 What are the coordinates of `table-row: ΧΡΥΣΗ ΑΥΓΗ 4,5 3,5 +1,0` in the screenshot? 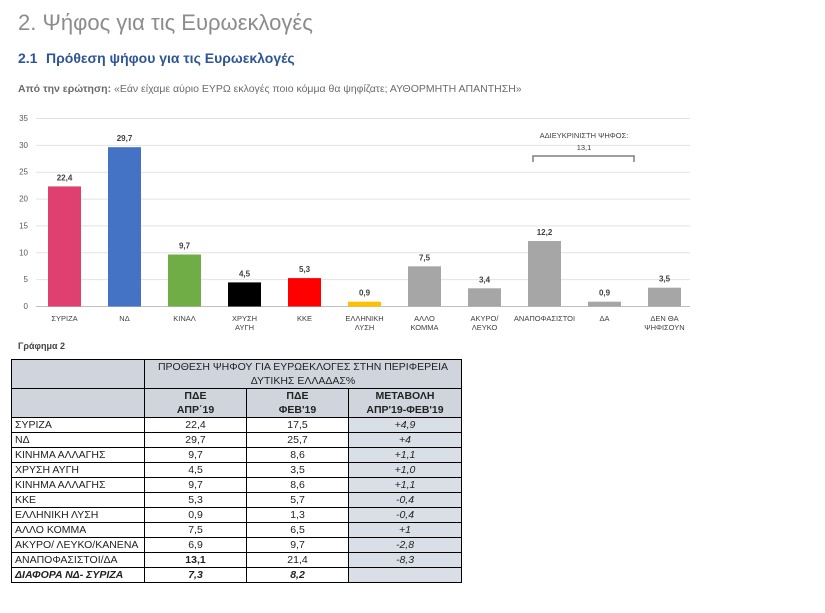 It's located at (236, 470).